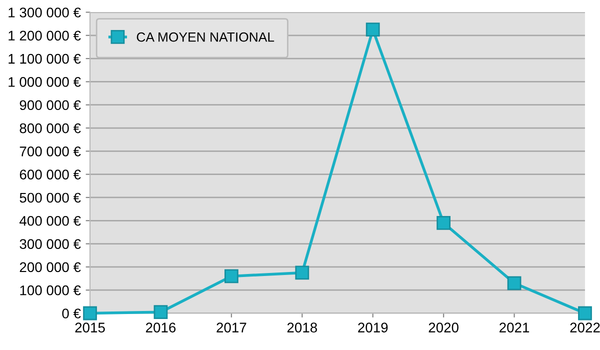 The width and height of the screenshot is (600, 350). What do you see at coordinates (443, 327) in the screenshot?
I see `x-tick-label: 2020` at bounding box center [443, 327].